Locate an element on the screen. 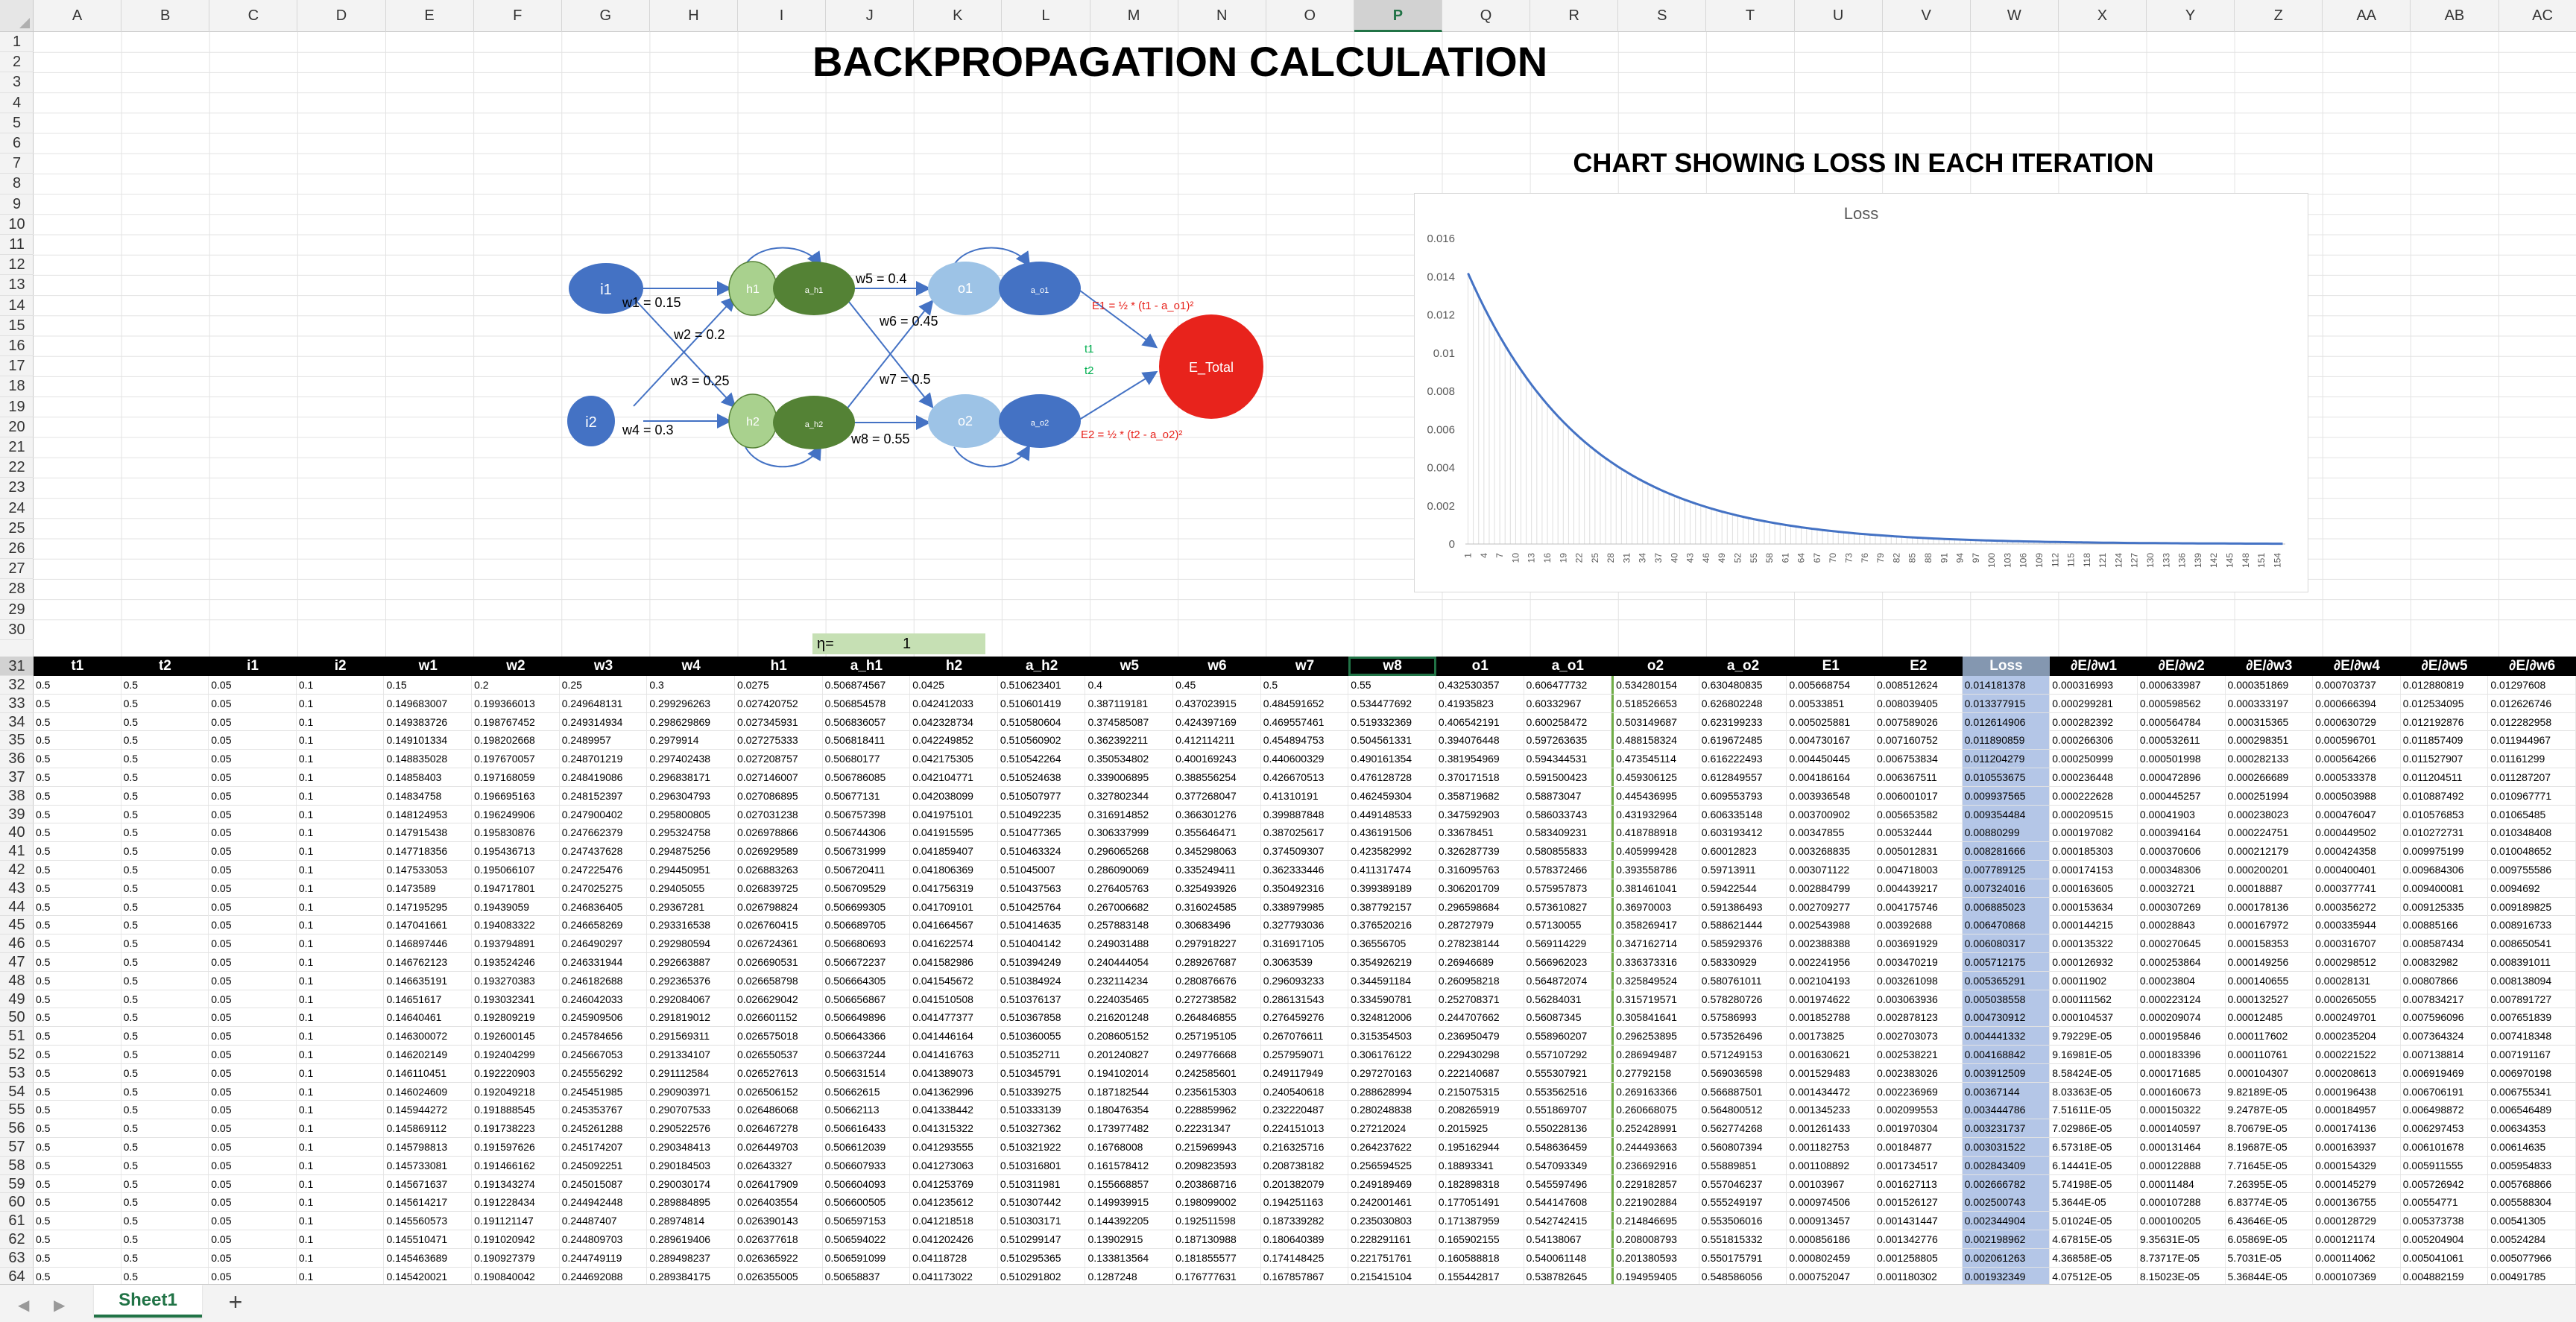  table-cell: 0.041806369 is located at coordinates (954, 870).